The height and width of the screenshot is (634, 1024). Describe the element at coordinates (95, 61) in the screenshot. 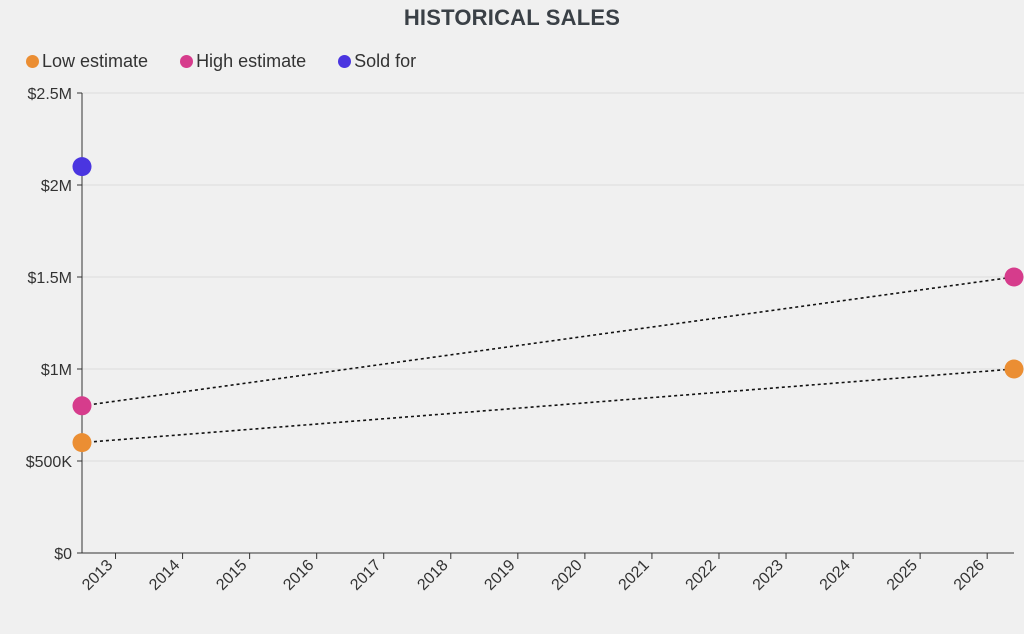

I see `legend-label-low-estimate: Low estimate` at that location.